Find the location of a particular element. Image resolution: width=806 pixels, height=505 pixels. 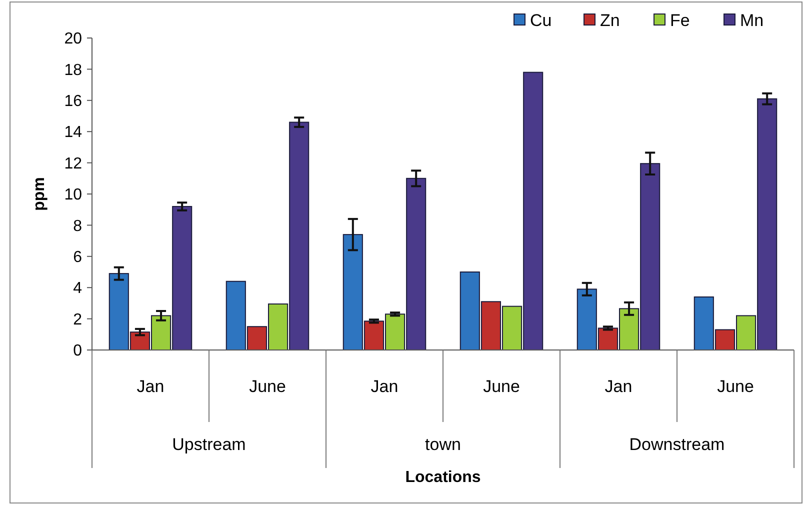

text: Upstream is located at coordinates (209, 444).